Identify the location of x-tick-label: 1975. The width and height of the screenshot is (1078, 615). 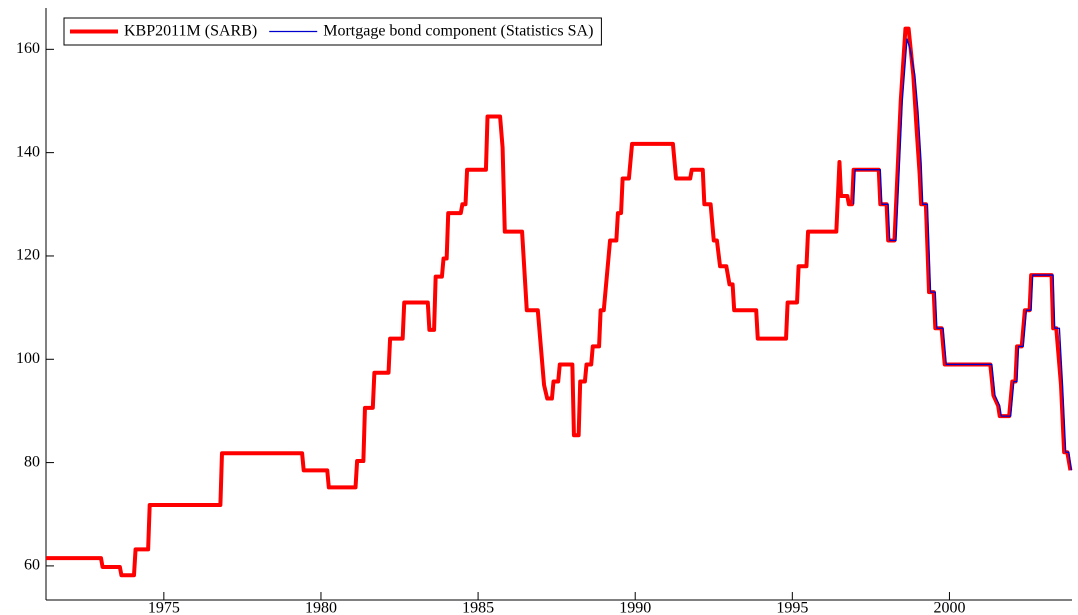
(164, 607).